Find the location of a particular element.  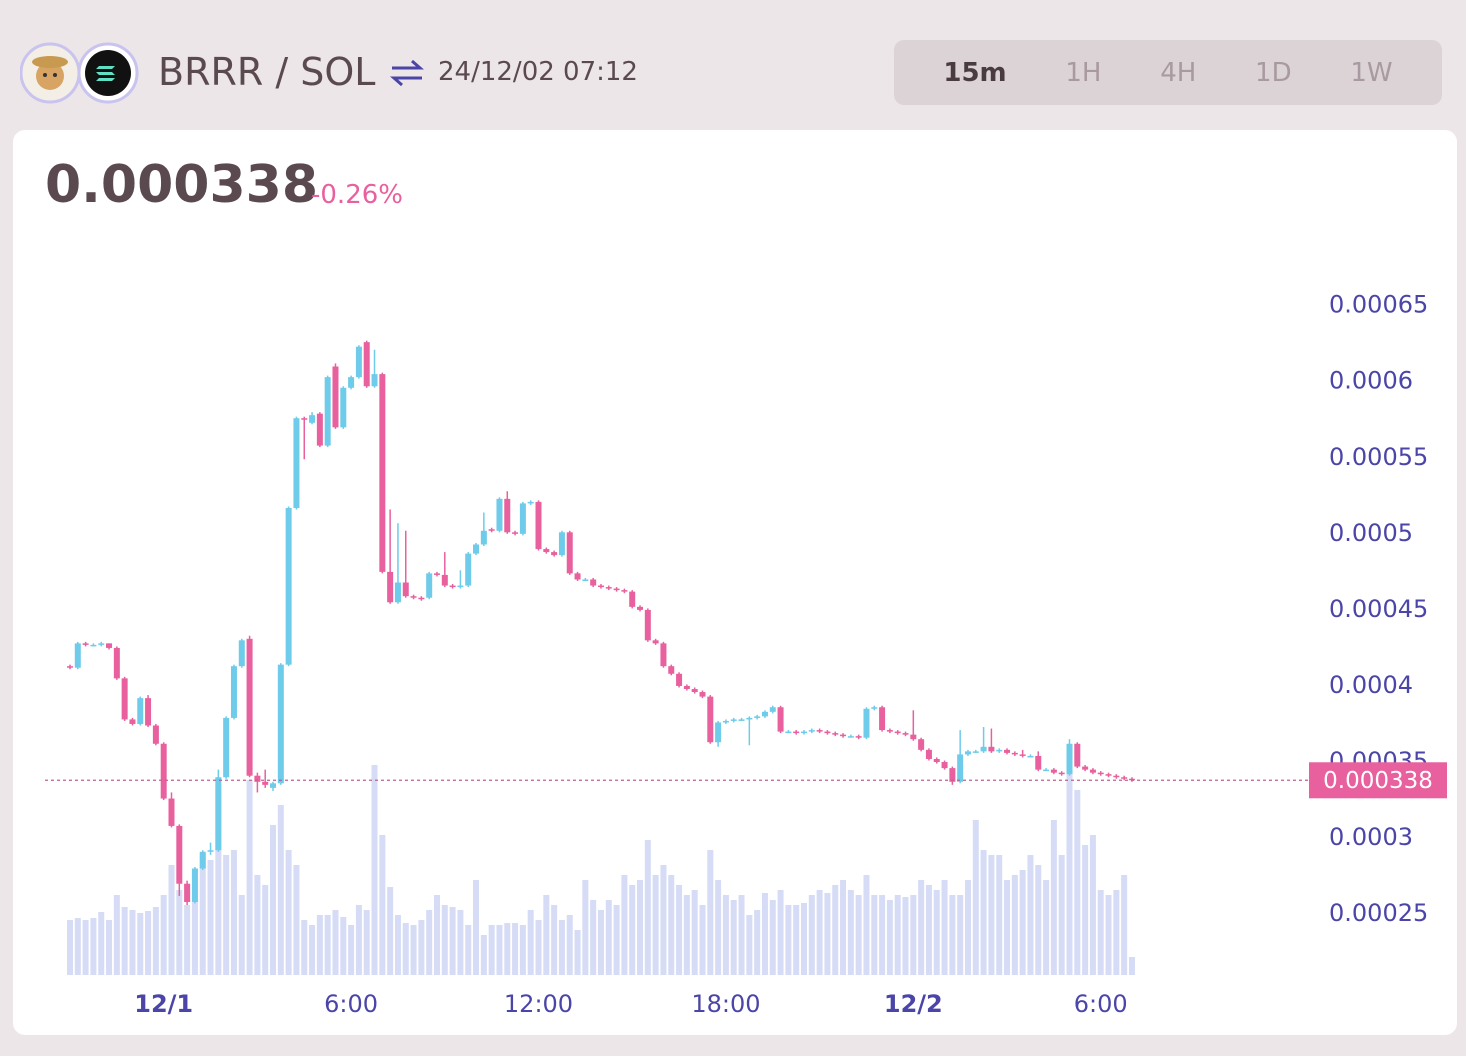

x-tick-label: 18:00 is located at coordinates (725, 1004).